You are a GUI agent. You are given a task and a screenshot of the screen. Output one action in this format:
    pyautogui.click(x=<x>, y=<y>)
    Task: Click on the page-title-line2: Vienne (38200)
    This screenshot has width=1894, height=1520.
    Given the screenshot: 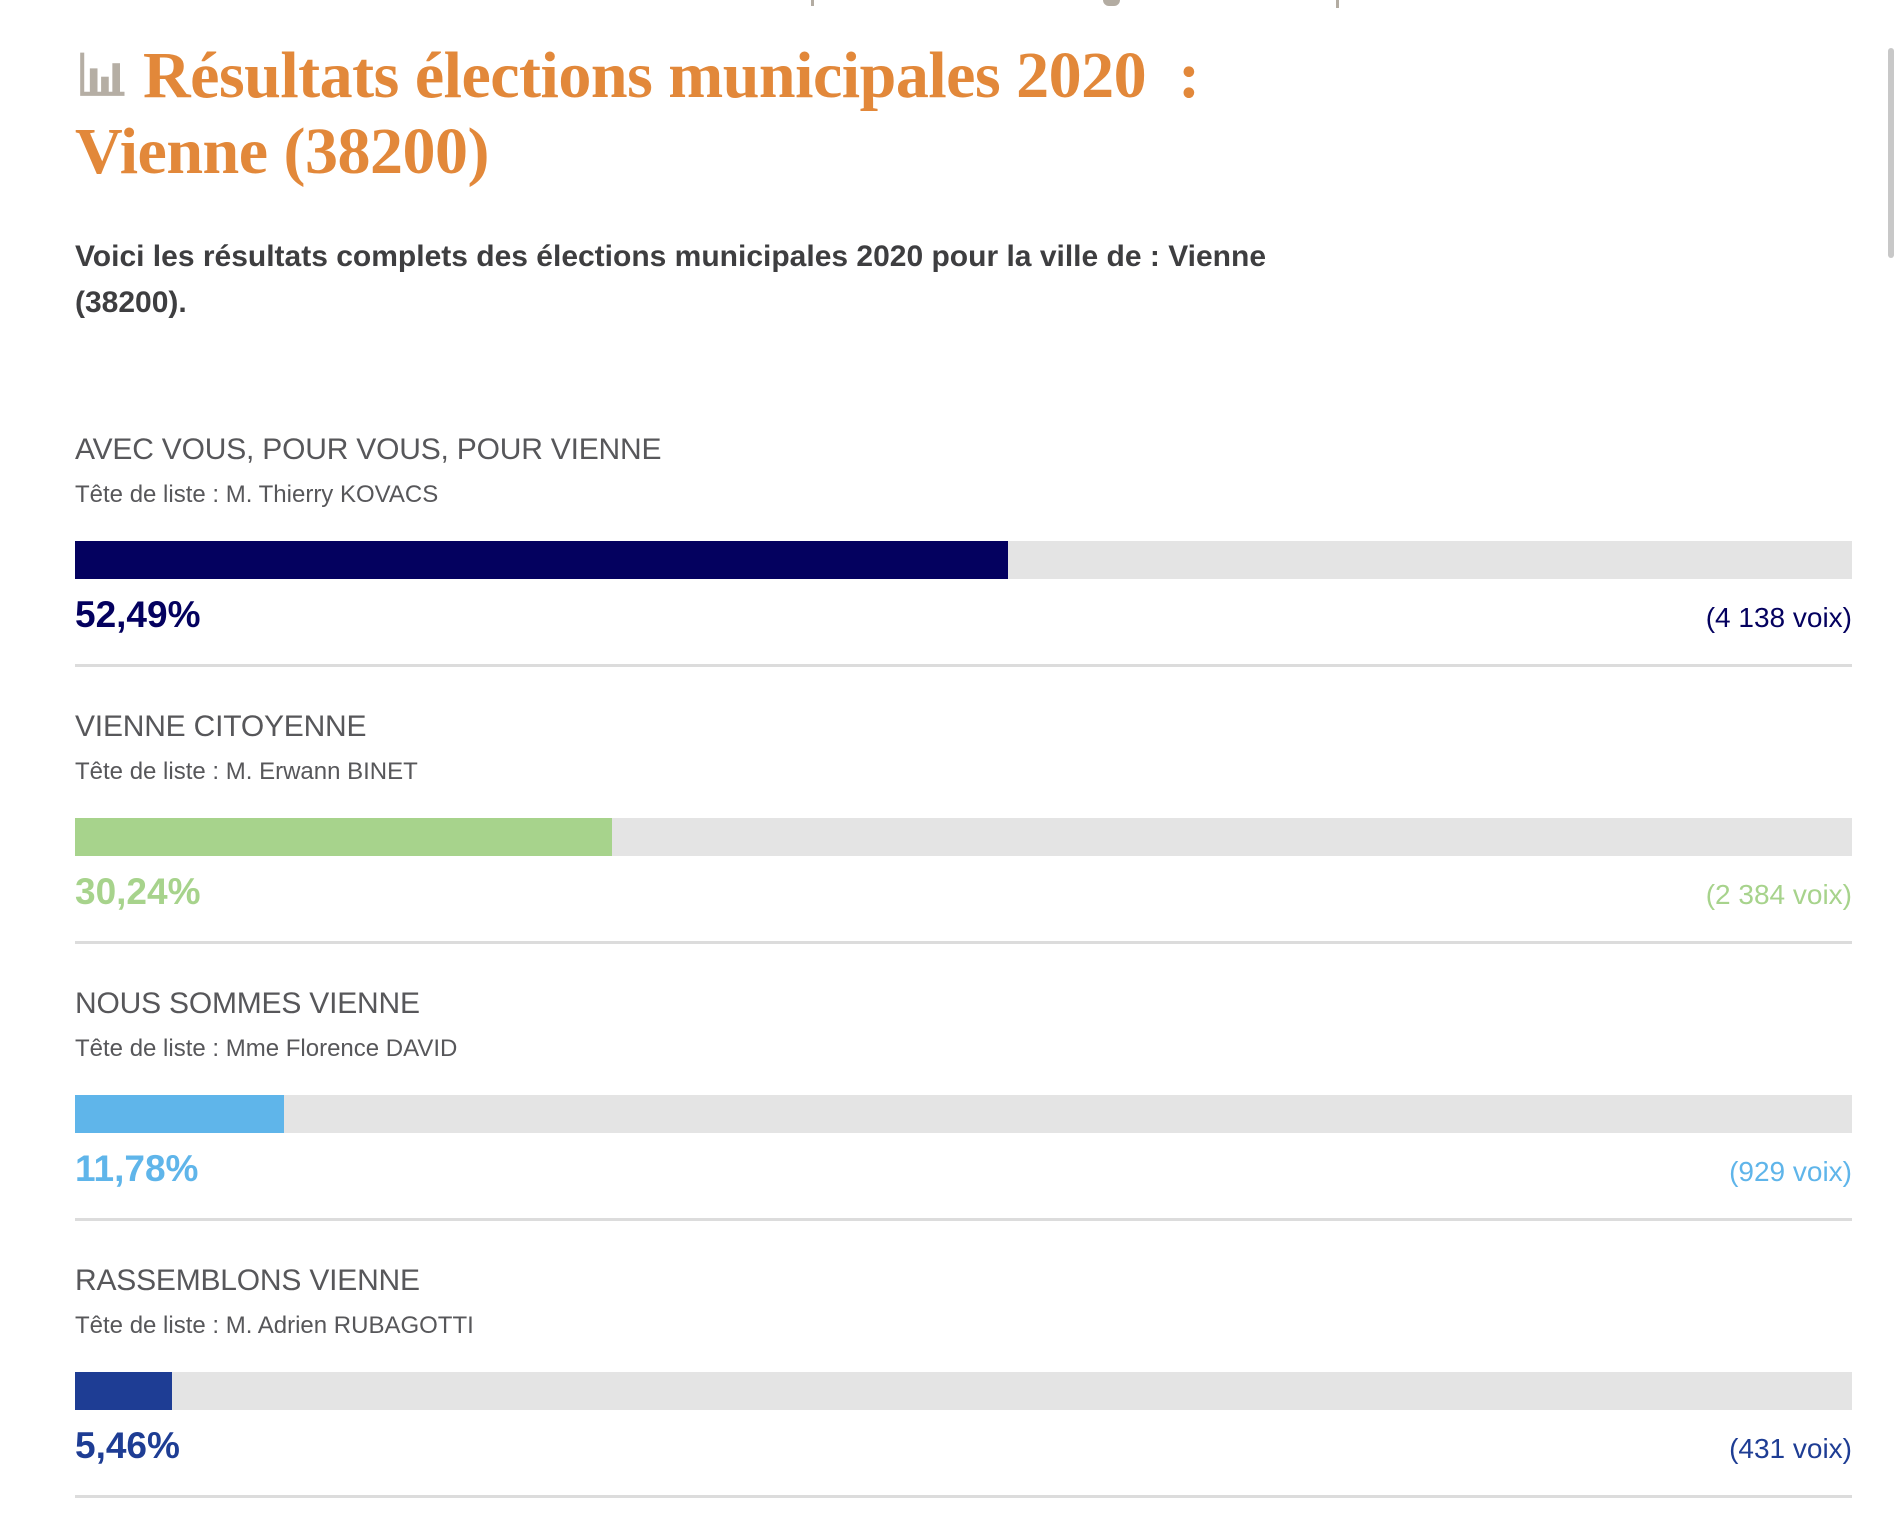 What is the action you would take?
    pyautogui.click(x=282, y=151)
    